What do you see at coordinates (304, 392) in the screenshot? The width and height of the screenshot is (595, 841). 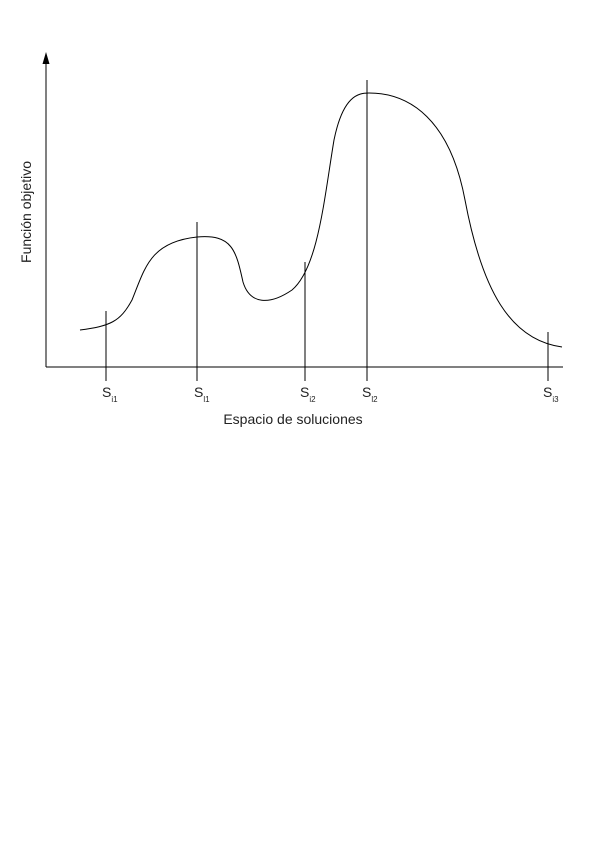 I see `marker-main-si2: S` at bounding box center [304, 392].